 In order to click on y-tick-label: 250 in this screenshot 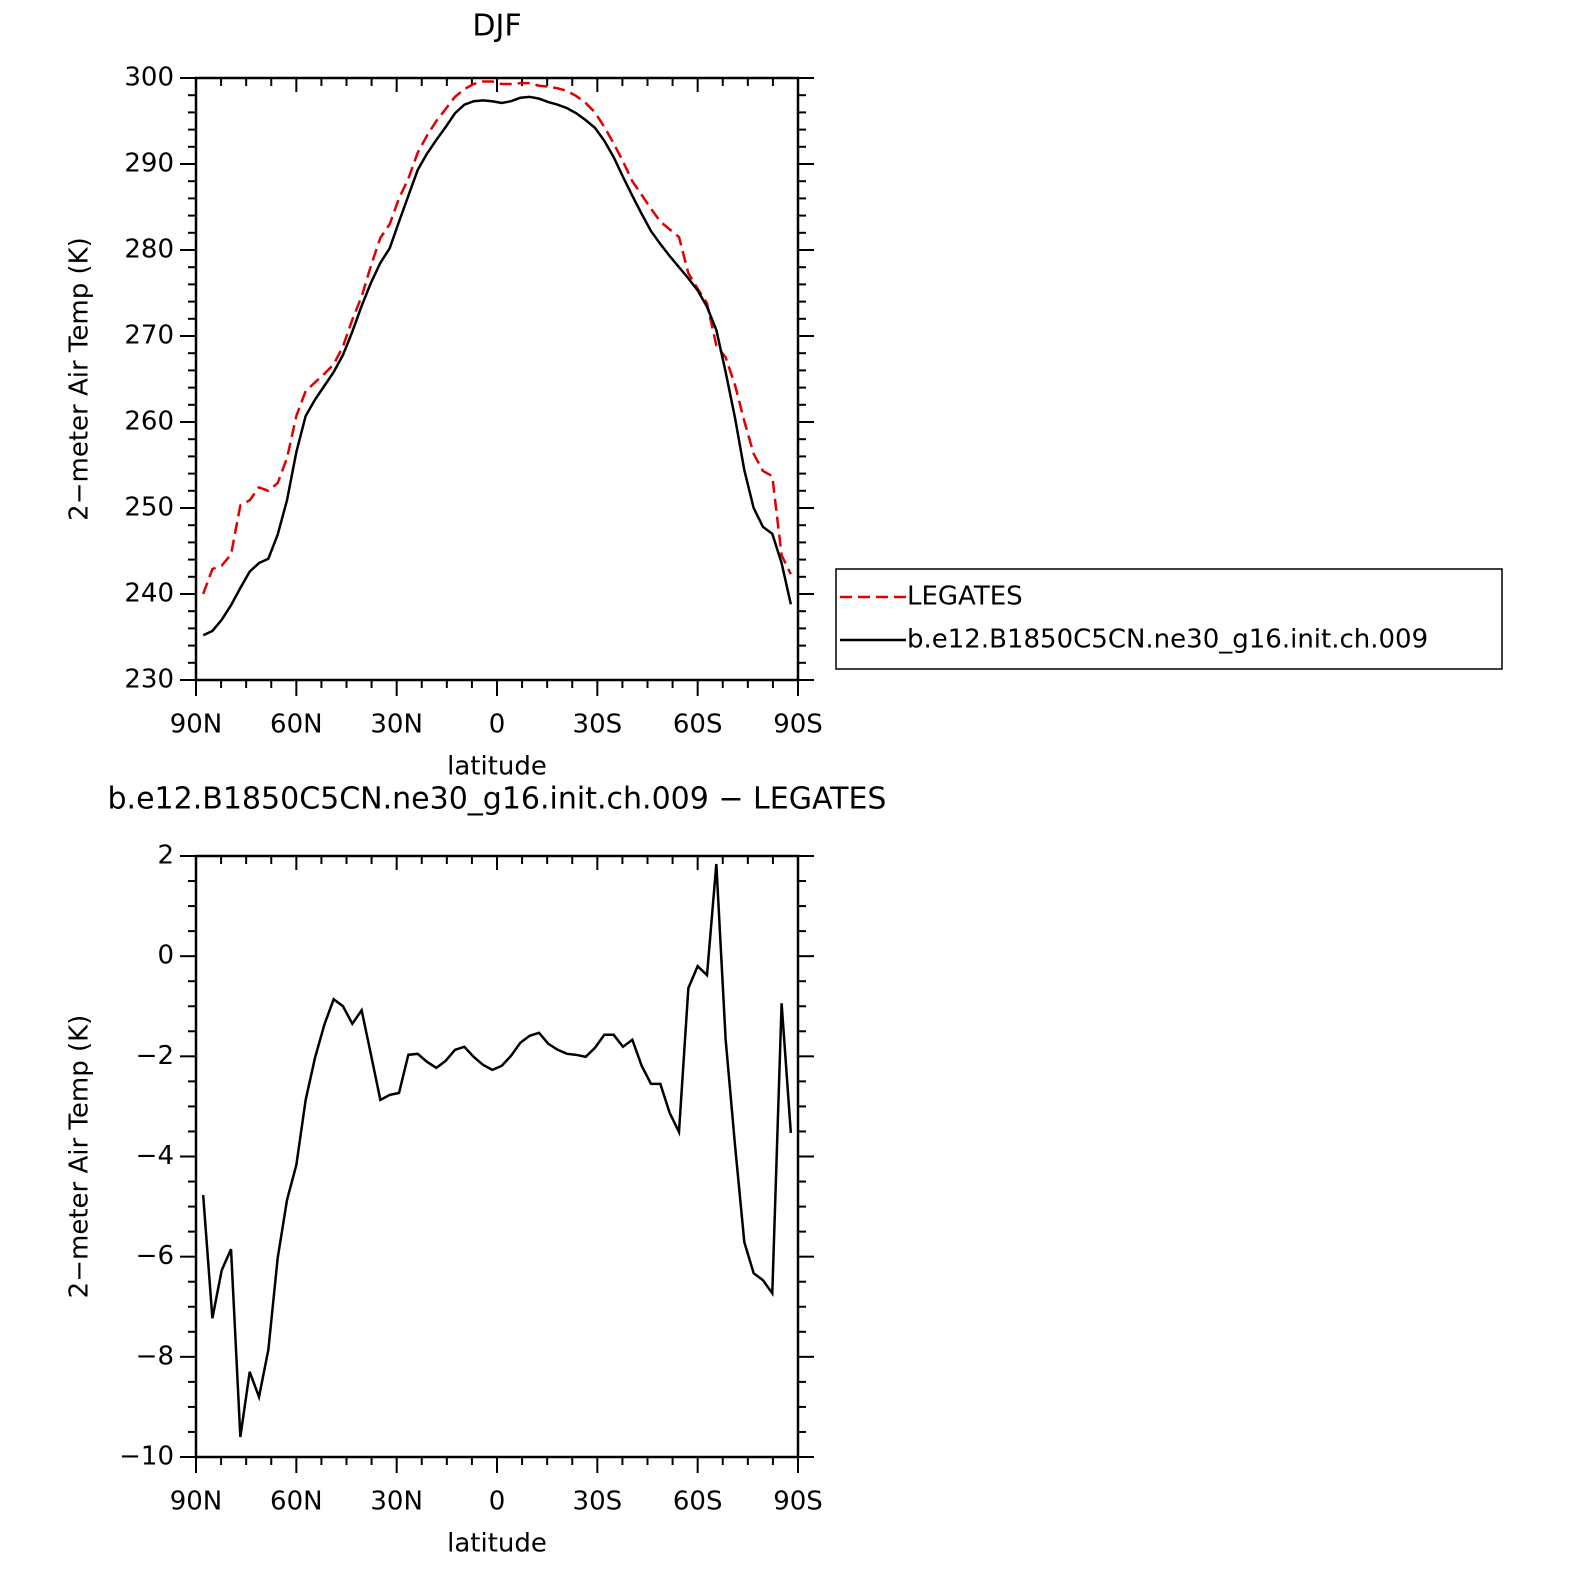, I will do `click(149, 508)`.